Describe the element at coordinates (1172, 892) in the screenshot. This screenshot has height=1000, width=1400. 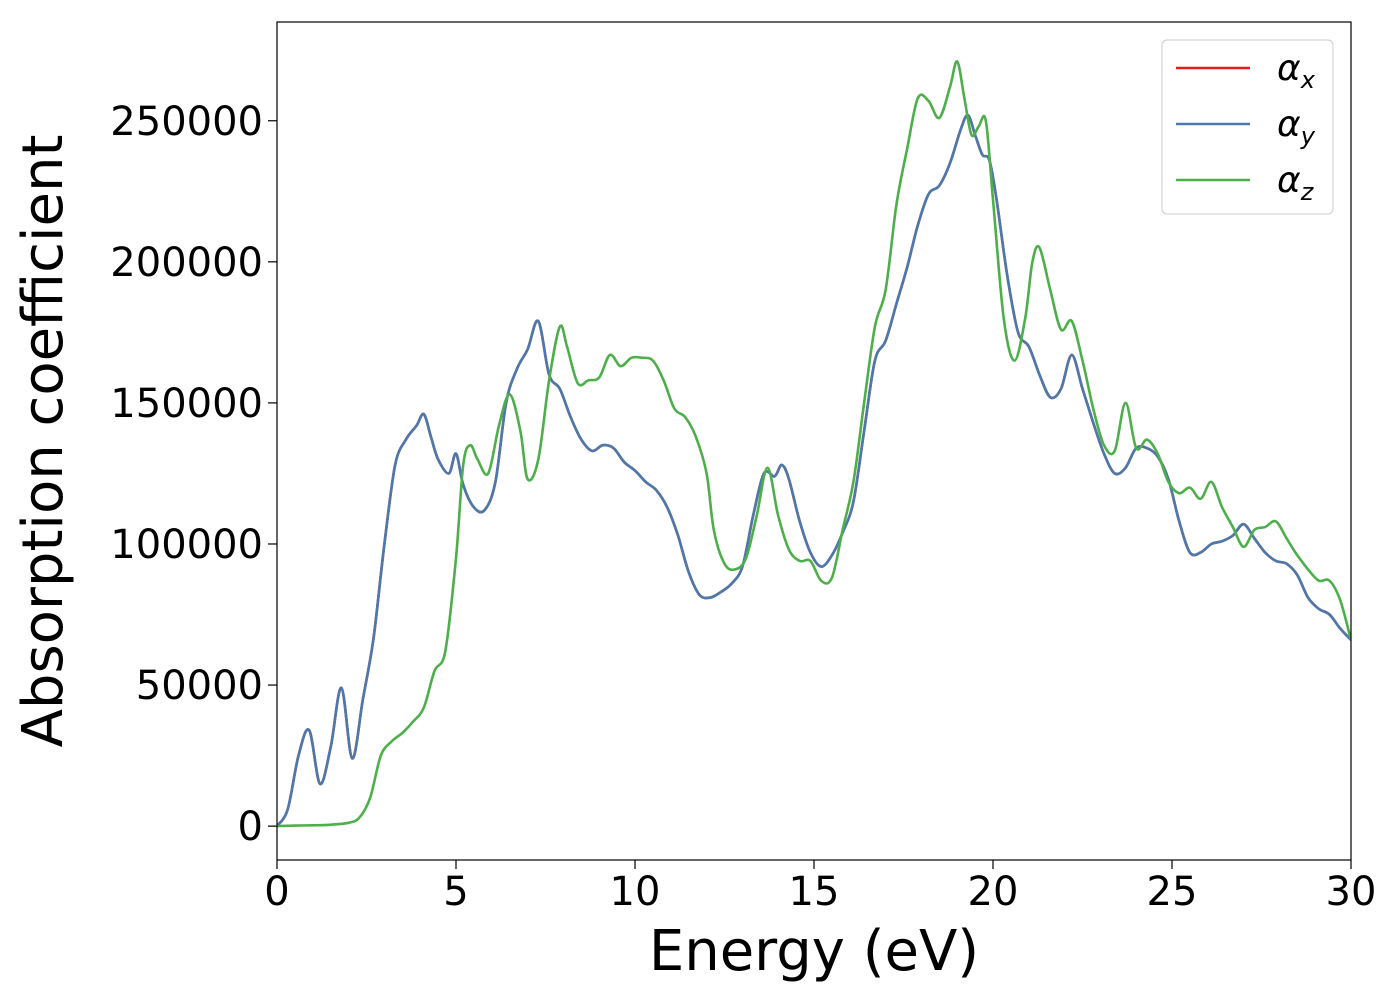
I see `x-tick-label: 25` at that location.